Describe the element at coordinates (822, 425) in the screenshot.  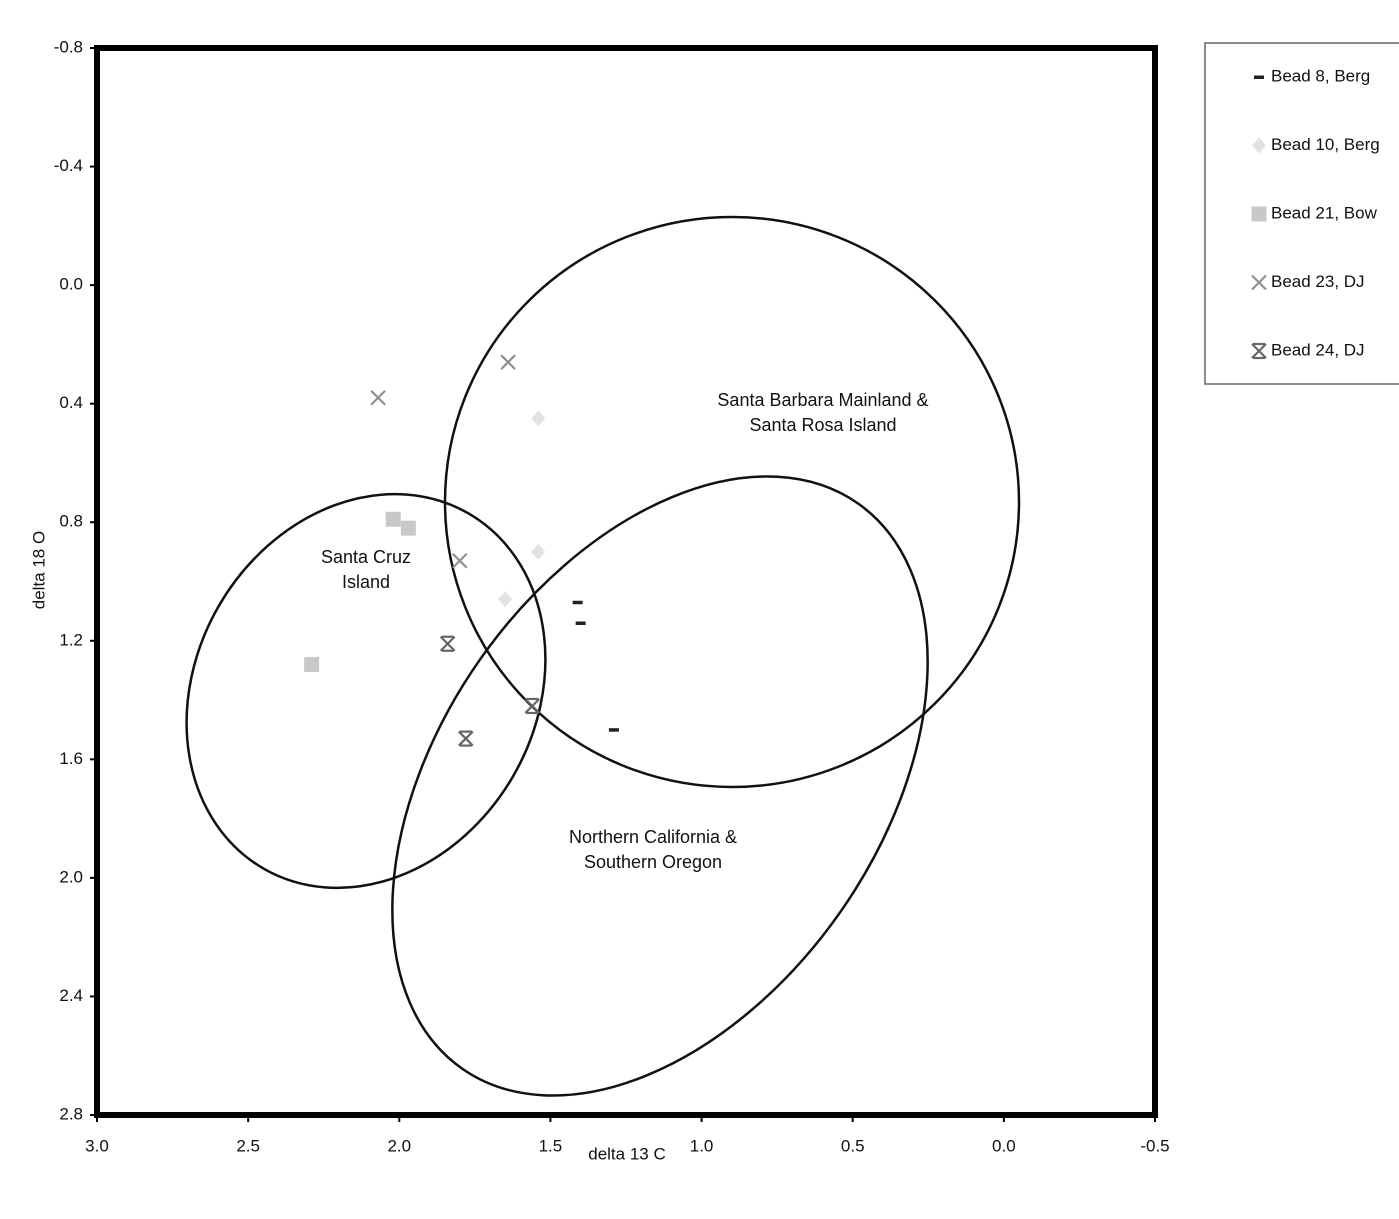
I see `annotation: Santa Rosa Island` at that location.